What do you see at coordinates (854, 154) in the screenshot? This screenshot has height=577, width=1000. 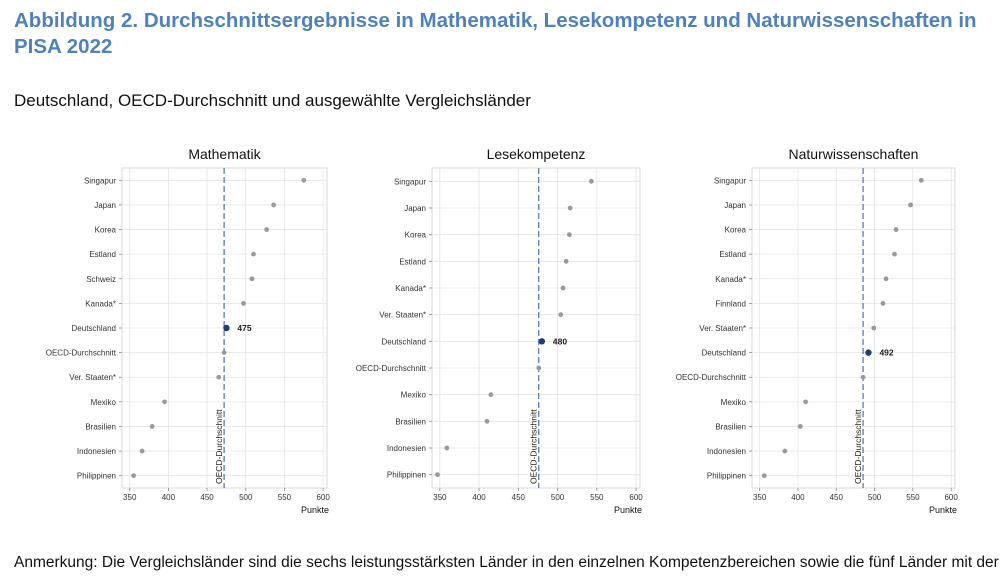 I see `panel-title: Naturwissenschaften` at bounding box center [854, 154].